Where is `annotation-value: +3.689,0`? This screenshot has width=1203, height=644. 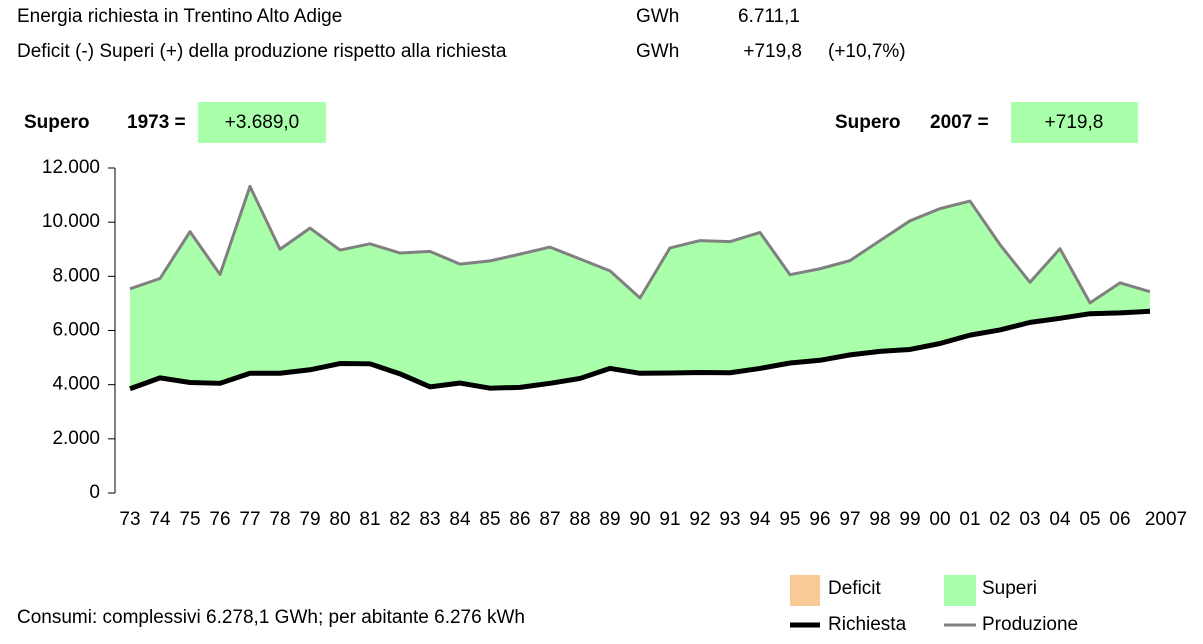
annotation-value: +3.689,0 is located at coordinates (262, 122).